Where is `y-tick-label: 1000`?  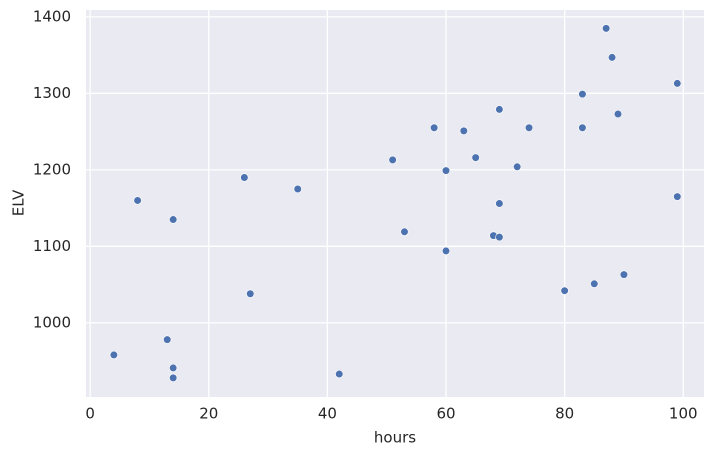 y-tick-label: 1000 is located at coordinates (52, 322).